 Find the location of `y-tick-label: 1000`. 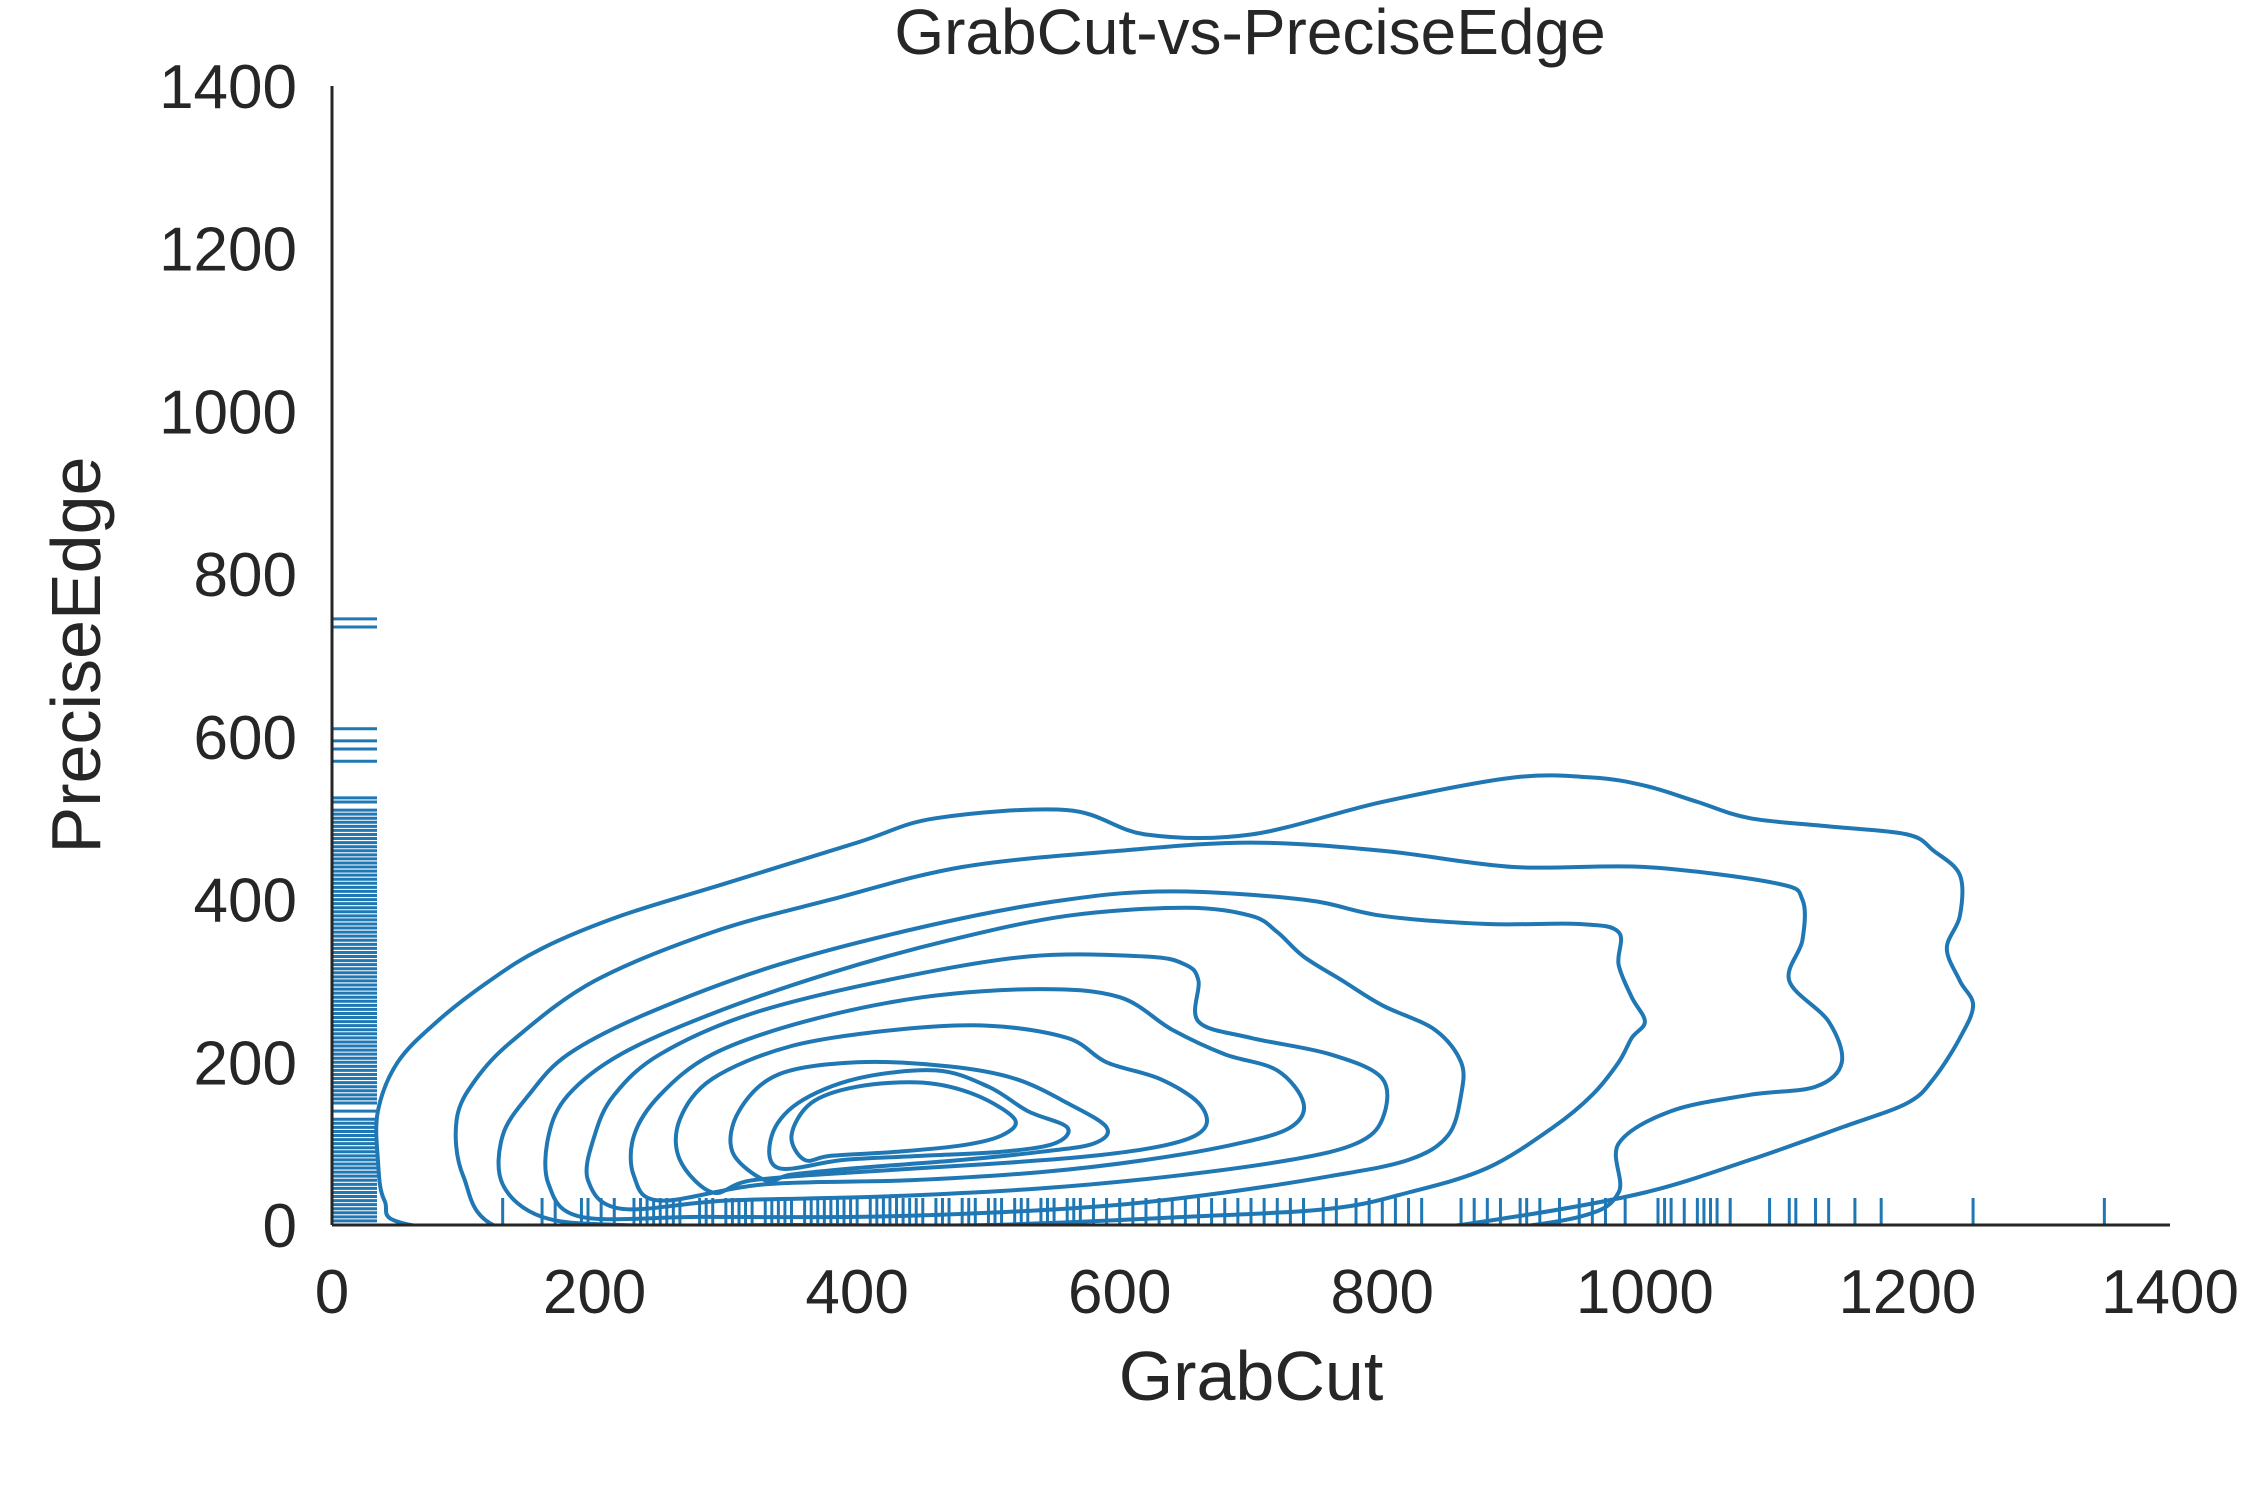

y-tick-label: 1000 is located at coordinates (228, 412).